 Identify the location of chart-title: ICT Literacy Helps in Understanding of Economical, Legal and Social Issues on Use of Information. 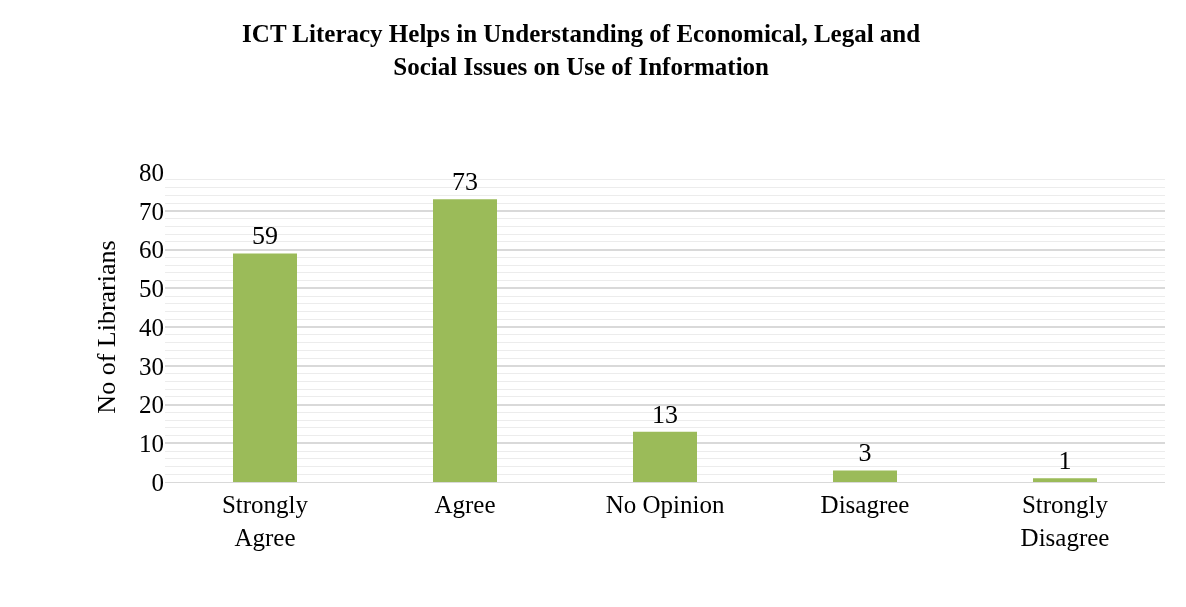
(581, 50).